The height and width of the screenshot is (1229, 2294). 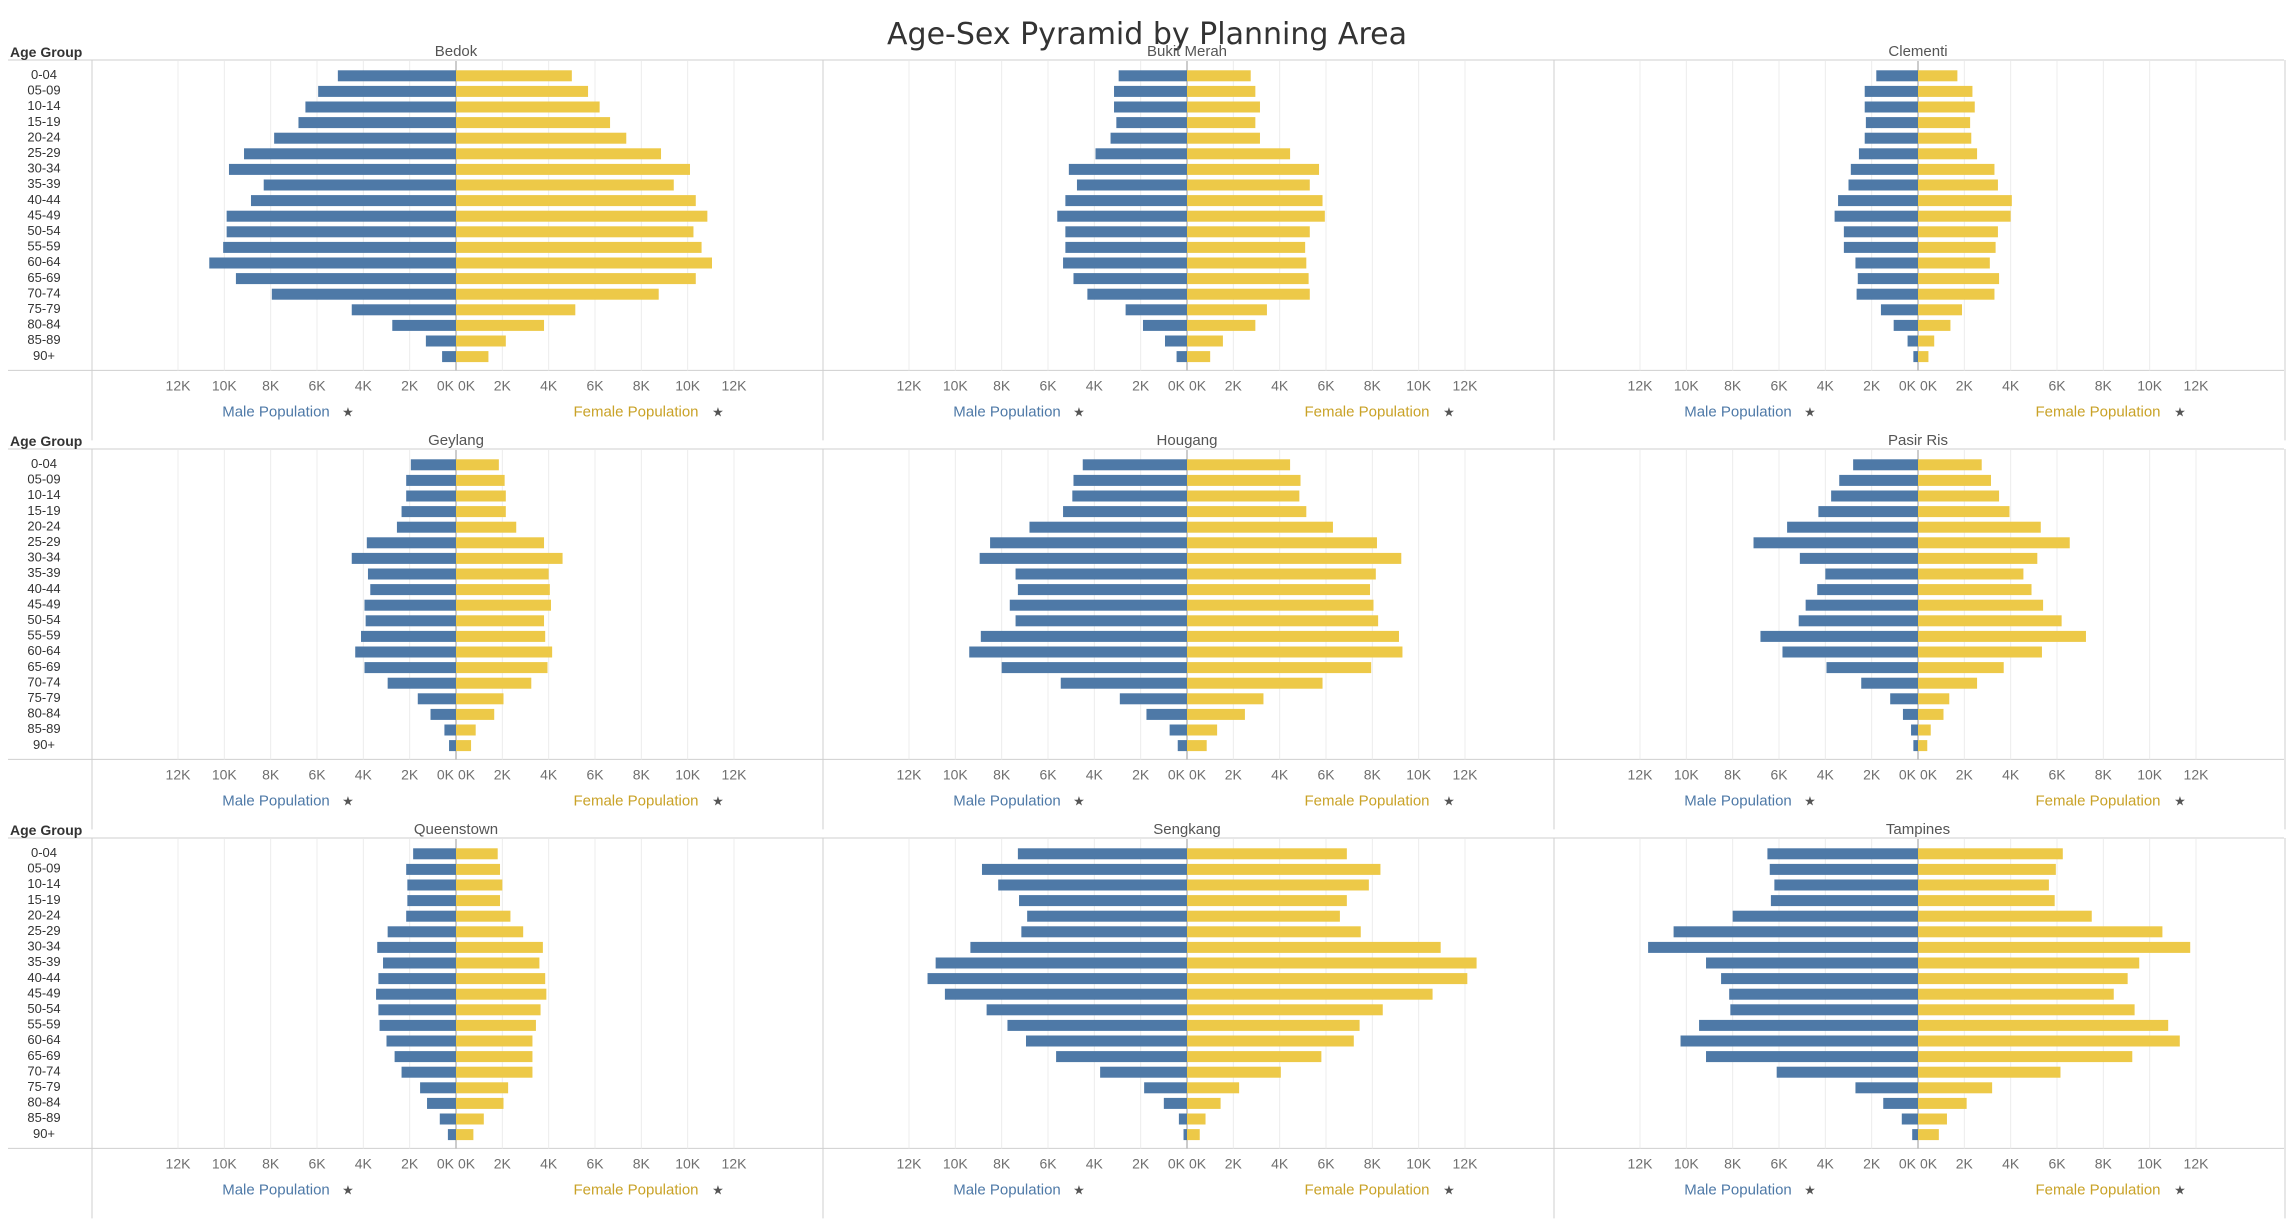 I want to click on panel-title: Hougang, so click(x=1187, y=440).